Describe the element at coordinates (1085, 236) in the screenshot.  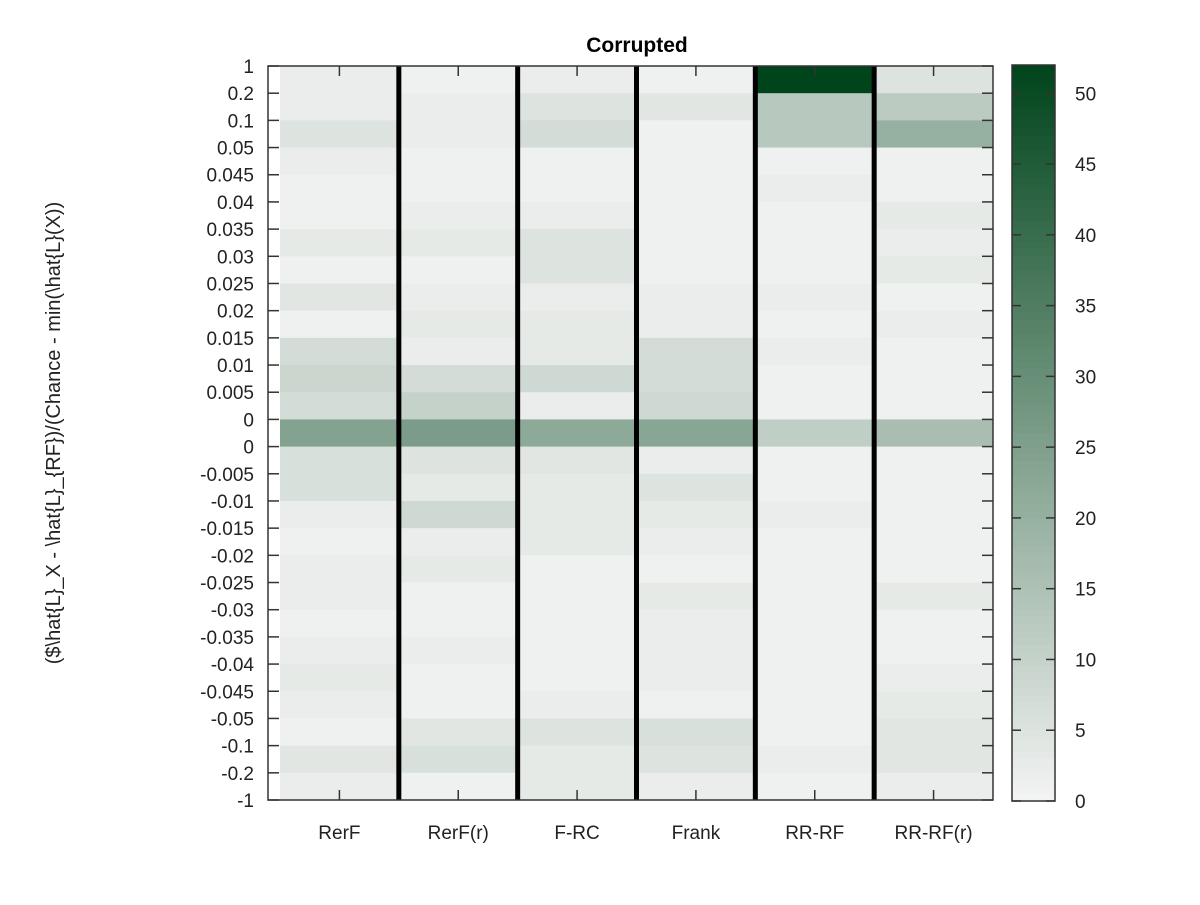
I see `colorbar-tick-label: 40` at that location.